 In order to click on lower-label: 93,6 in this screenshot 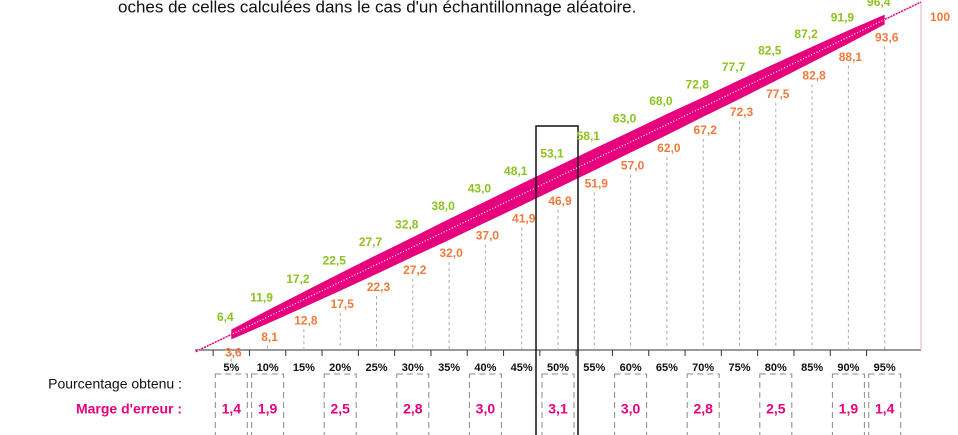, I will do `click(887, 38)`.